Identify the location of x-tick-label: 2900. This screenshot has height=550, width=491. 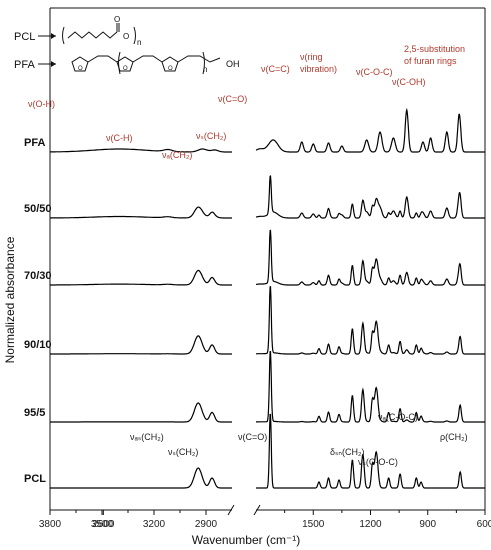
(206, 524).